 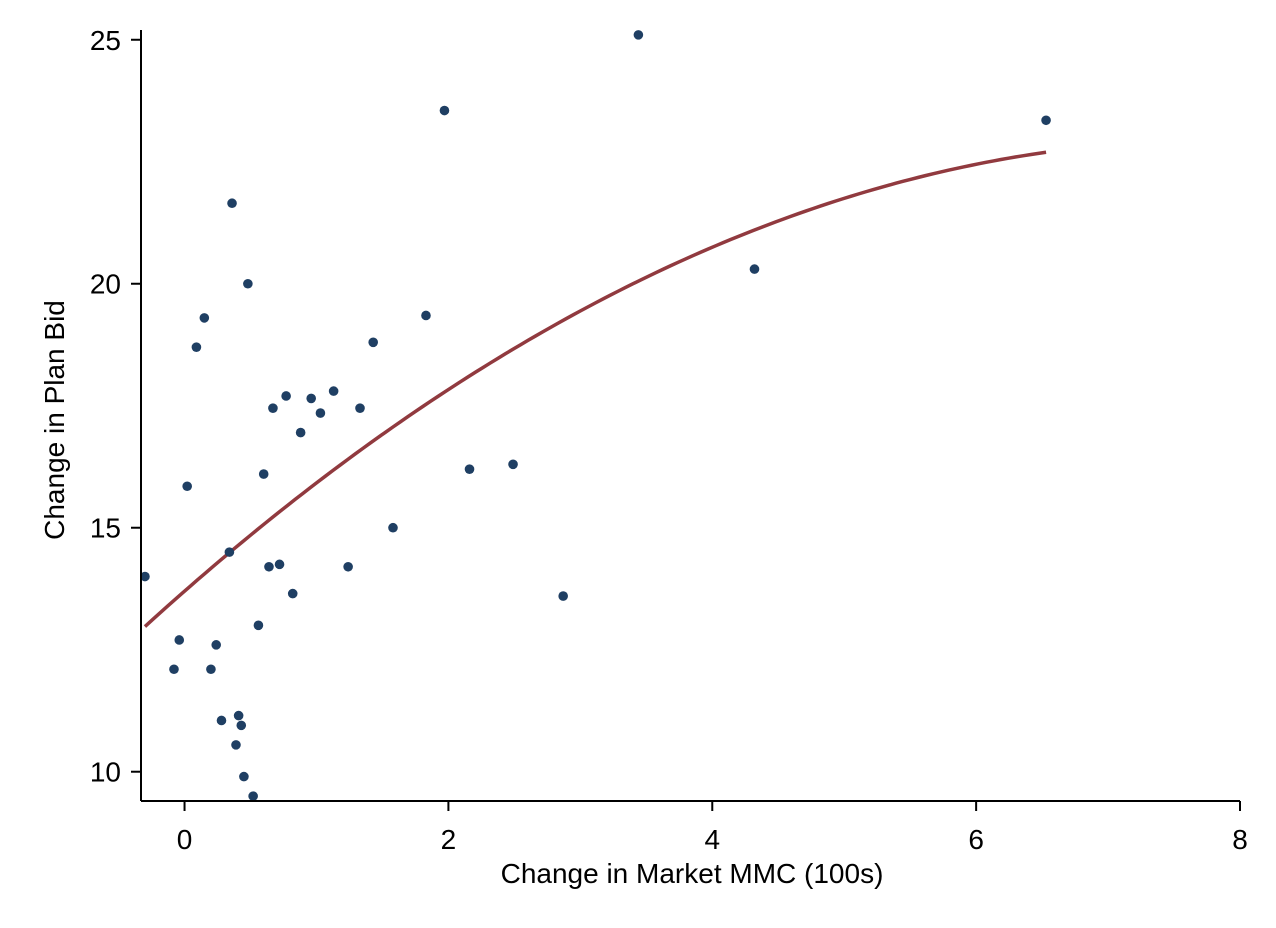 I want to click on y-axis-title: Change in Plan Bid, so click(x=54, y=420).